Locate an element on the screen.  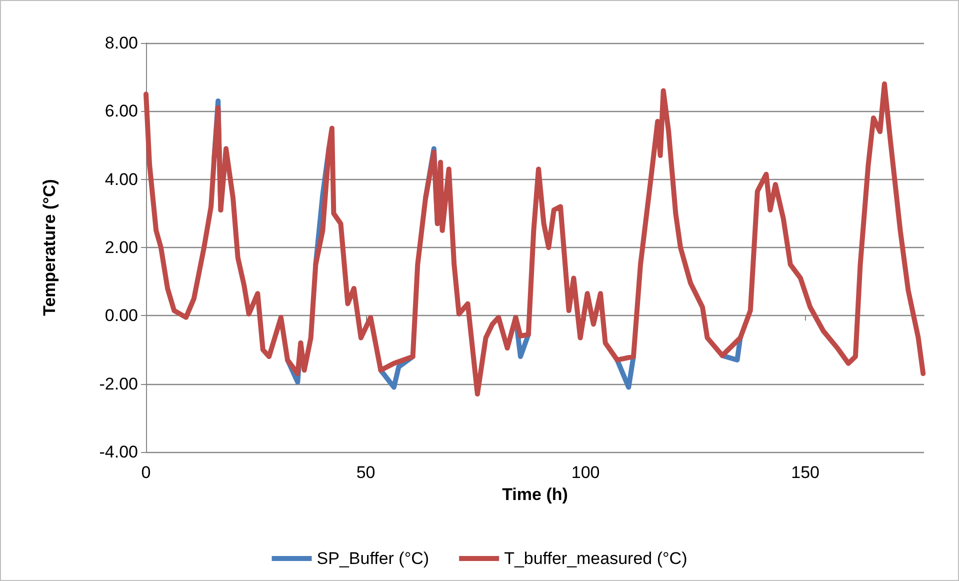
x-tick-label: 150 is located at coordinates (805, 472).